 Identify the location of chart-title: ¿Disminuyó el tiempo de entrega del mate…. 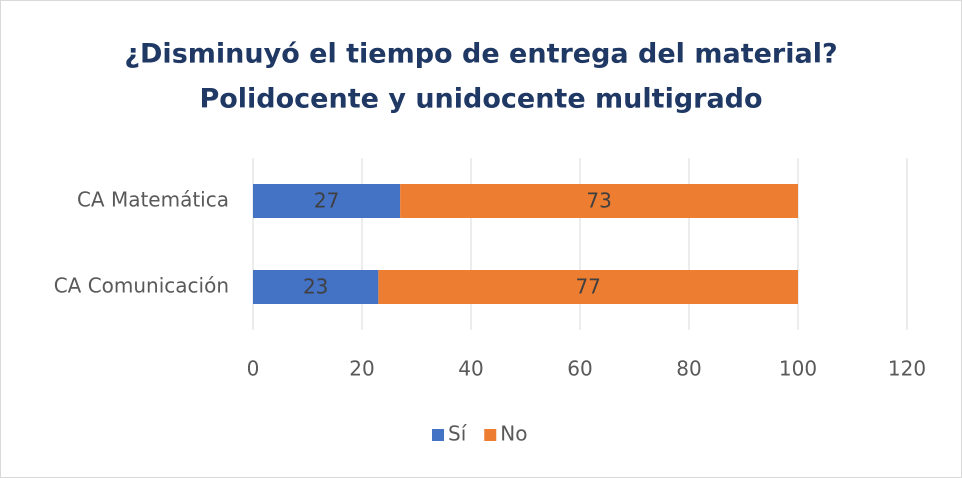
(480, 54).